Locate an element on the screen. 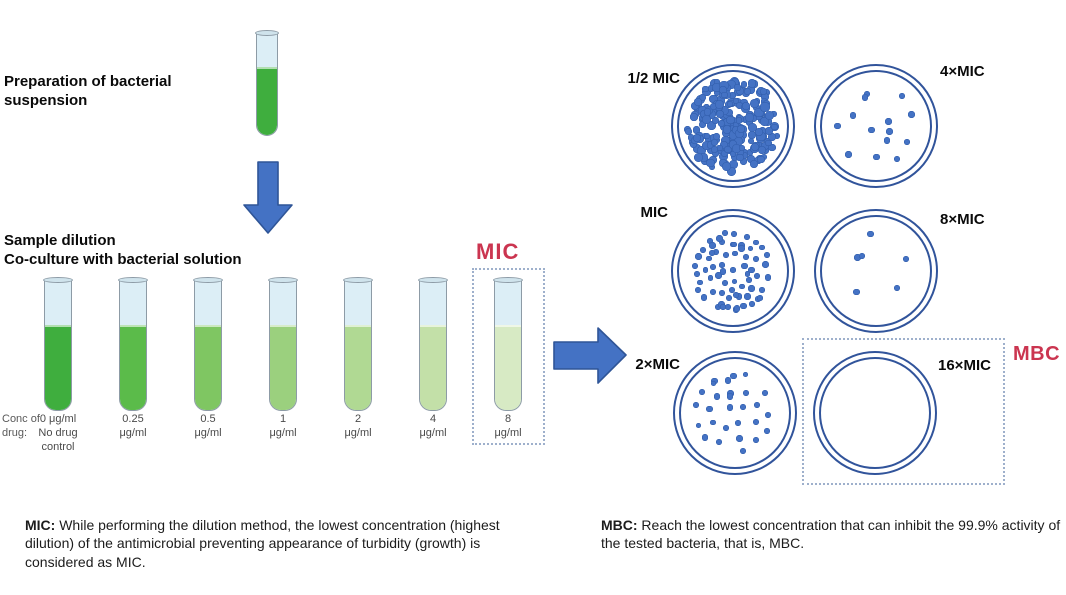 The height and width of the screenshot is (595, 1066). prep-title: Preparation of bacterial suspension is located at coordinates (88, 91).